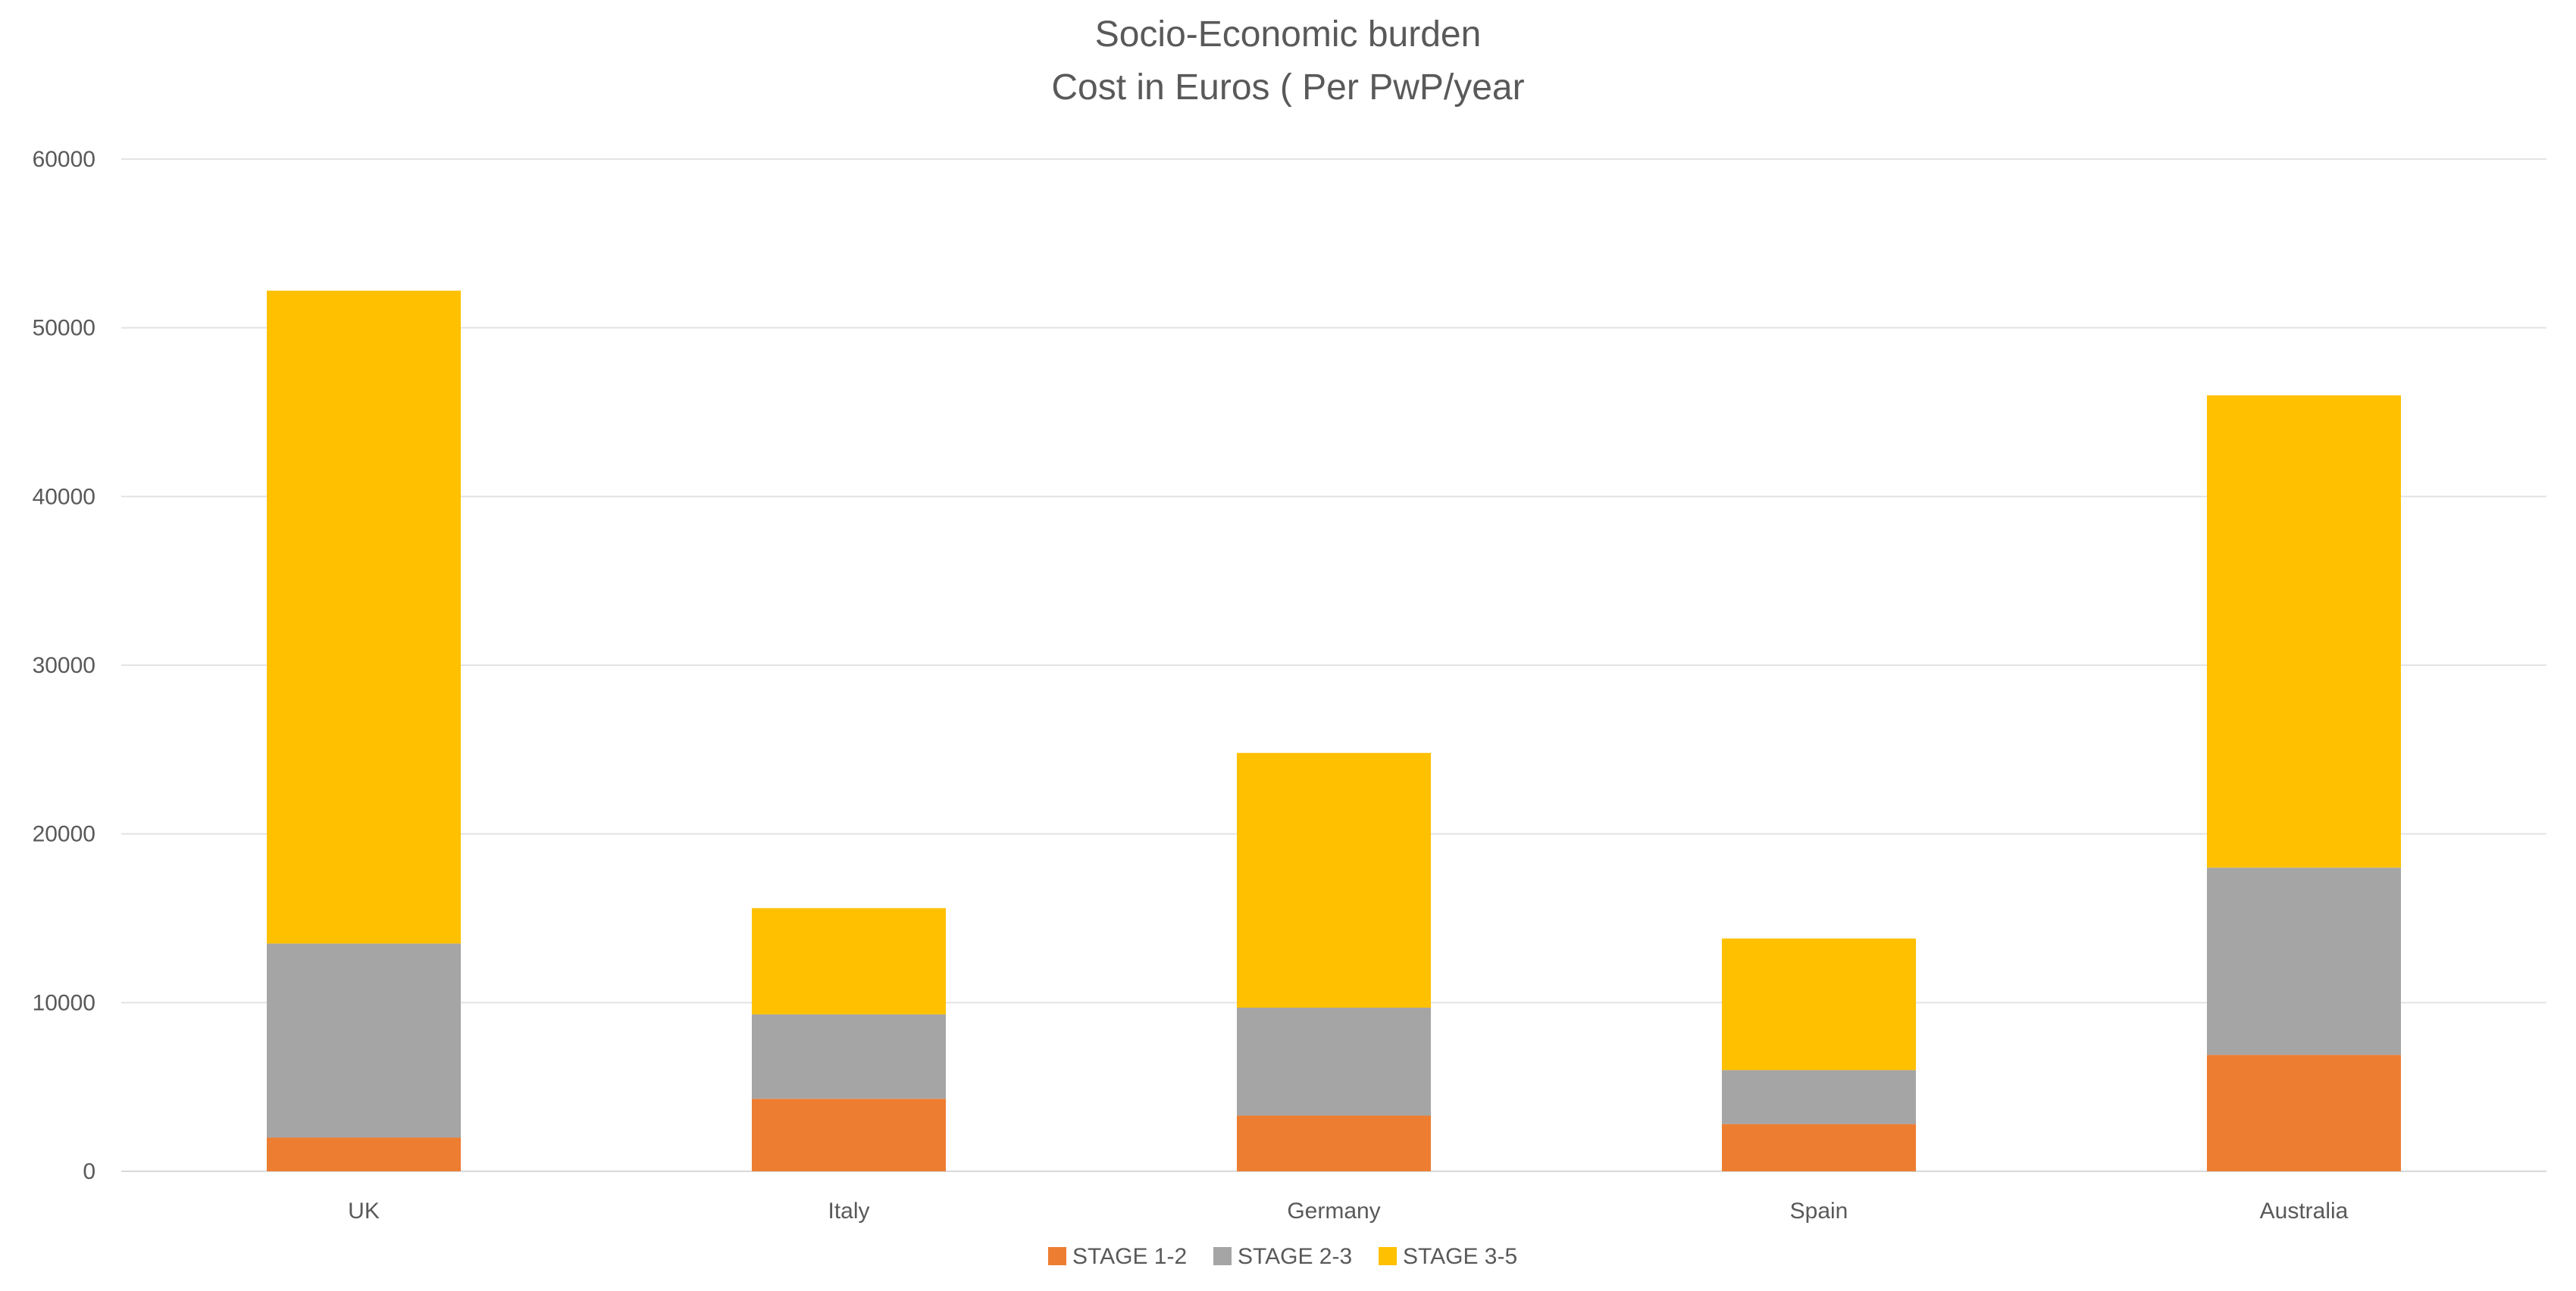  What do you see at coordinates (64, 665) in the screenshot?
I see `y-tick-label: 30000` at bounding box center [64, 665].